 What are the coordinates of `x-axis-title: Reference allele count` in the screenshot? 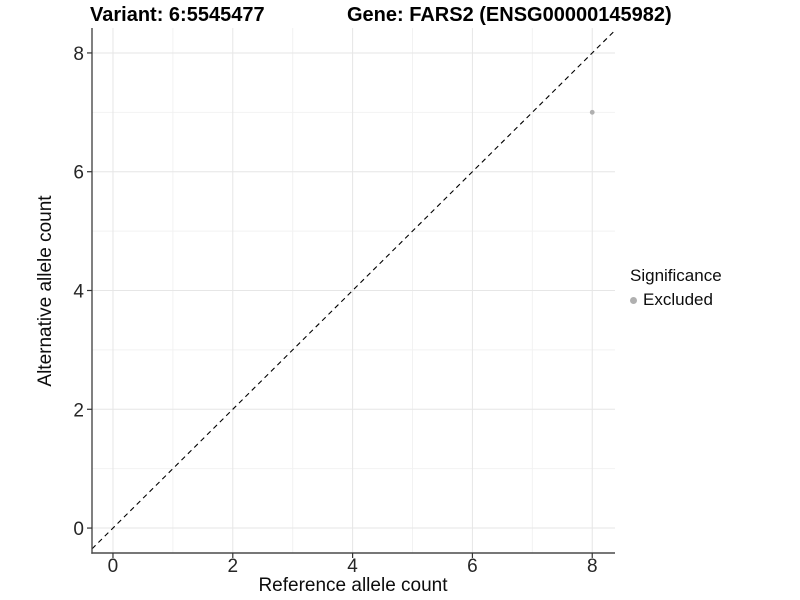 It's located at (353, 585).